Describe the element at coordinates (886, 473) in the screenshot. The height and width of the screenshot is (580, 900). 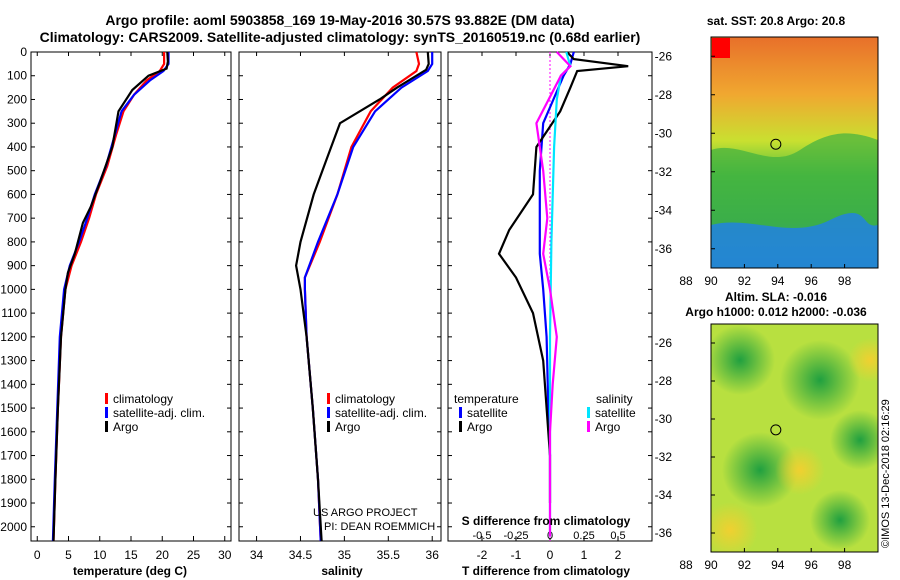
I see `imos-watermark: ©IMOS 13-Dec-2018 02:16:29` at that location.